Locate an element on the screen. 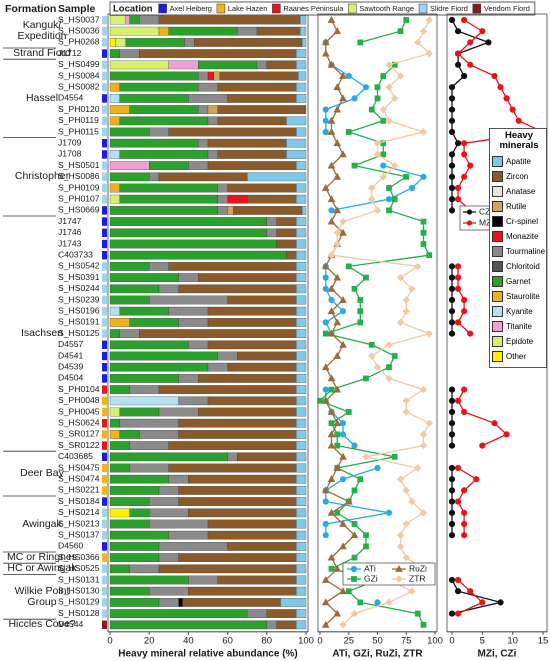 This screenshot has height=661, width=550. sample-label: S_PH0120 is located at coordinates (79, 109).